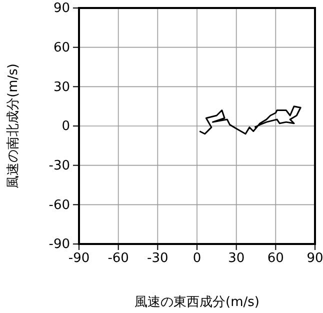 The width and height of the screenshot is (323, 313). What do you see at coordinates (314, 258) in the screenshot?
I see `x-tick-label: 90` at bounding box center [314, 258].